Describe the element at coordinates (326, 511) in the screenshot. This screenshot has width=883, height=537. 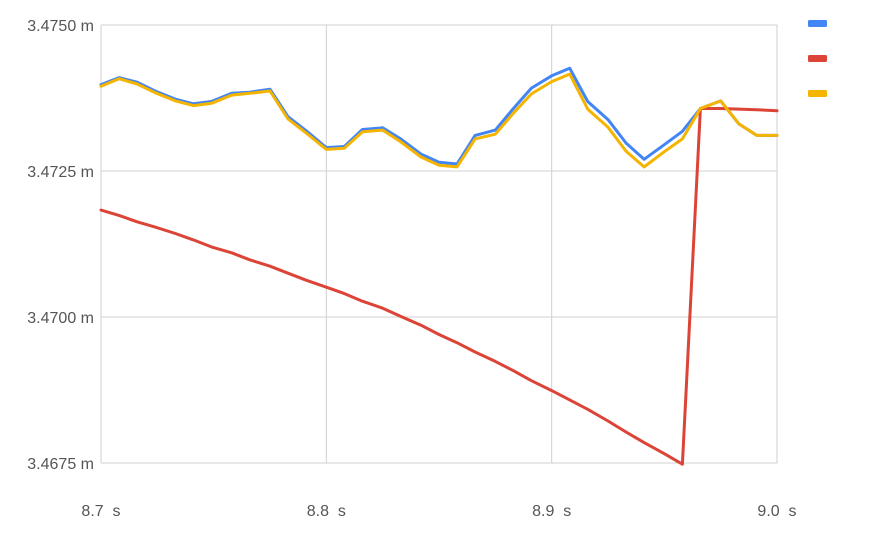
I see `x-tick-label: 8.8 s` at that location.